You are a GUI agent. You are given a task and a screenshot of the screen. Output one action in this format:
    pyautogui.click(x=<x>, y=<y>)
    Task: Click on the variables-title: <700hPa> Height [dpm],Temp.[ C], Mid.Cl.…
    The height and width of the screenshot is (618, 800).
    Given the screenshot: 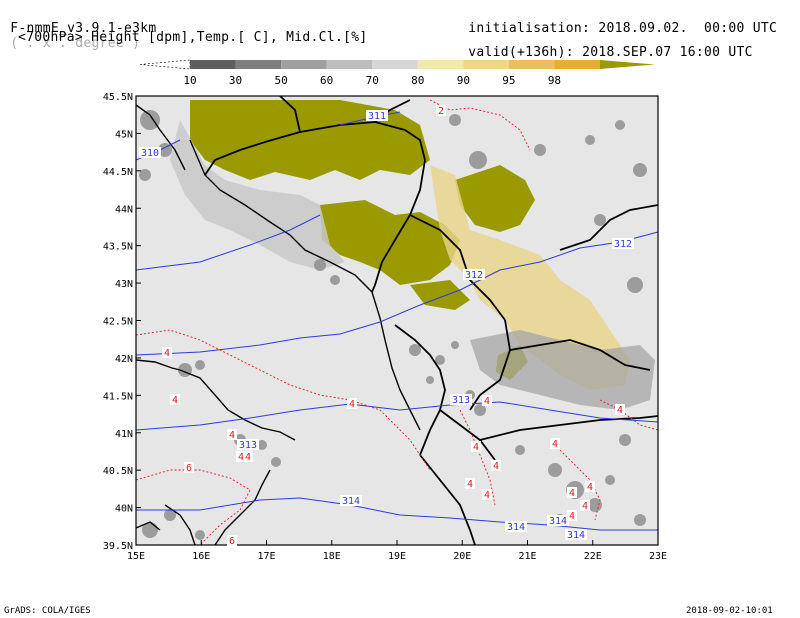 What is the action you would take?
    pyautogui.click(x=193, y=37)
    